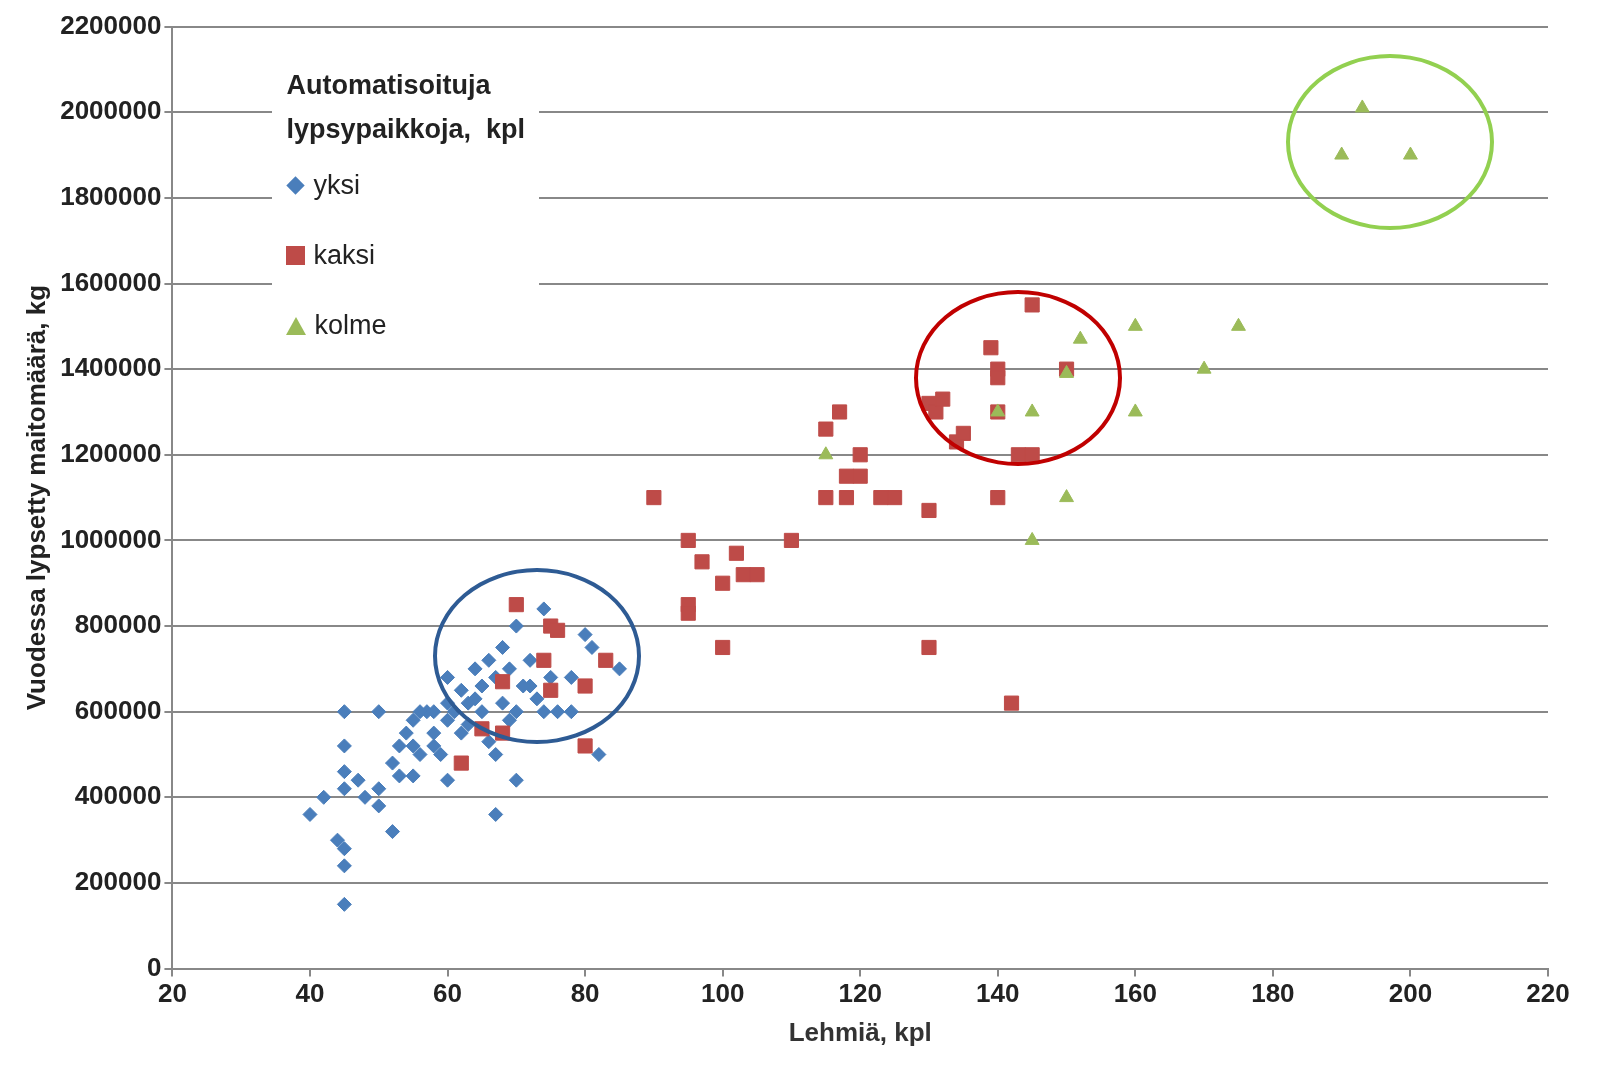  I want to click on y-tick-label: 800000, so click(118, 624).